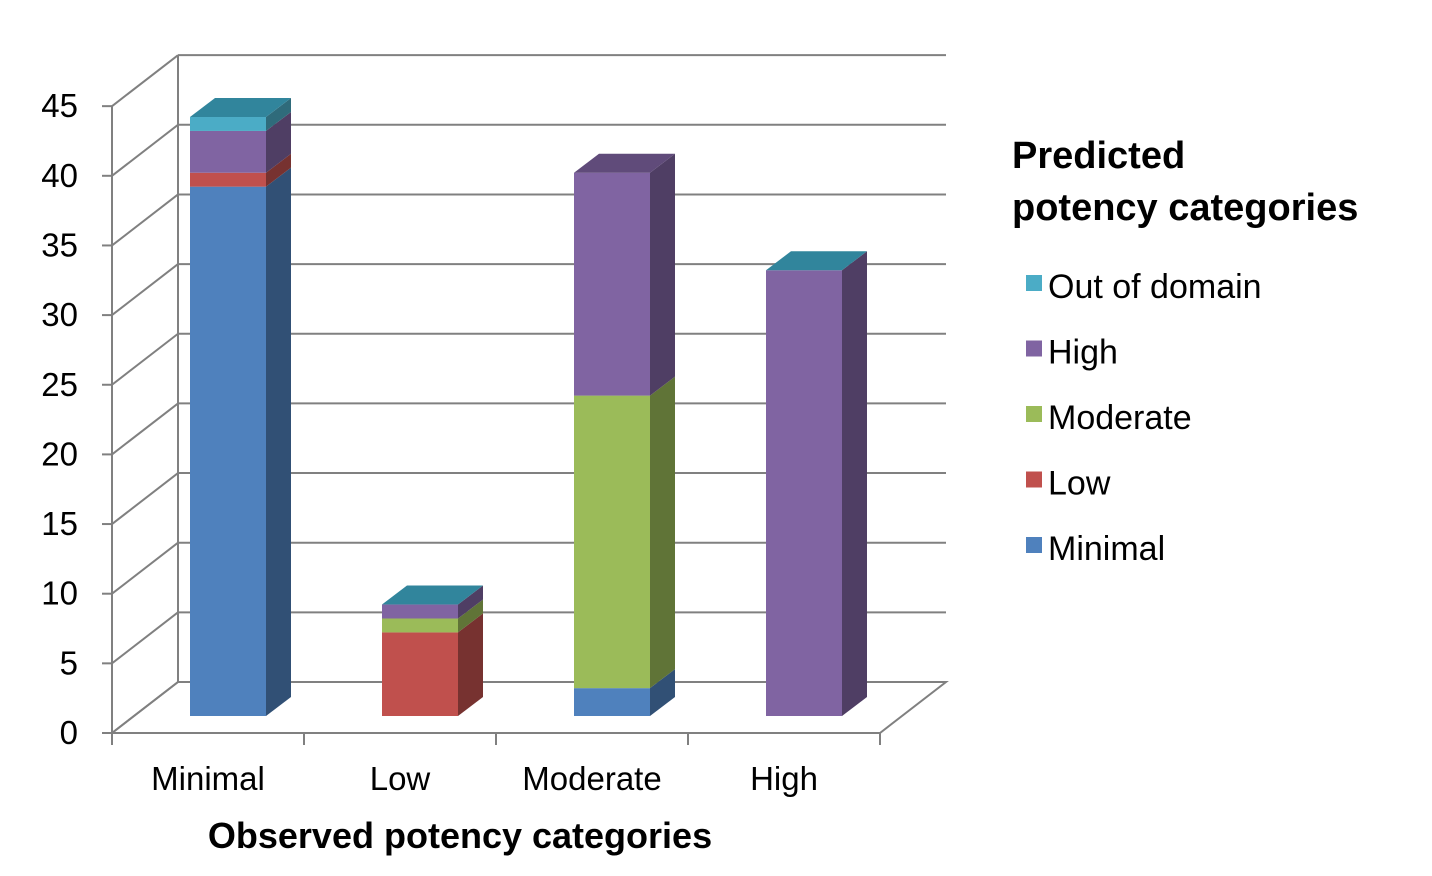 Image resolution: width=1432 pixels, height=876 pixels. Describe the element at coordinates (1155, 287) in the screenshot. I see `legend-label: Out of domain` at that location.